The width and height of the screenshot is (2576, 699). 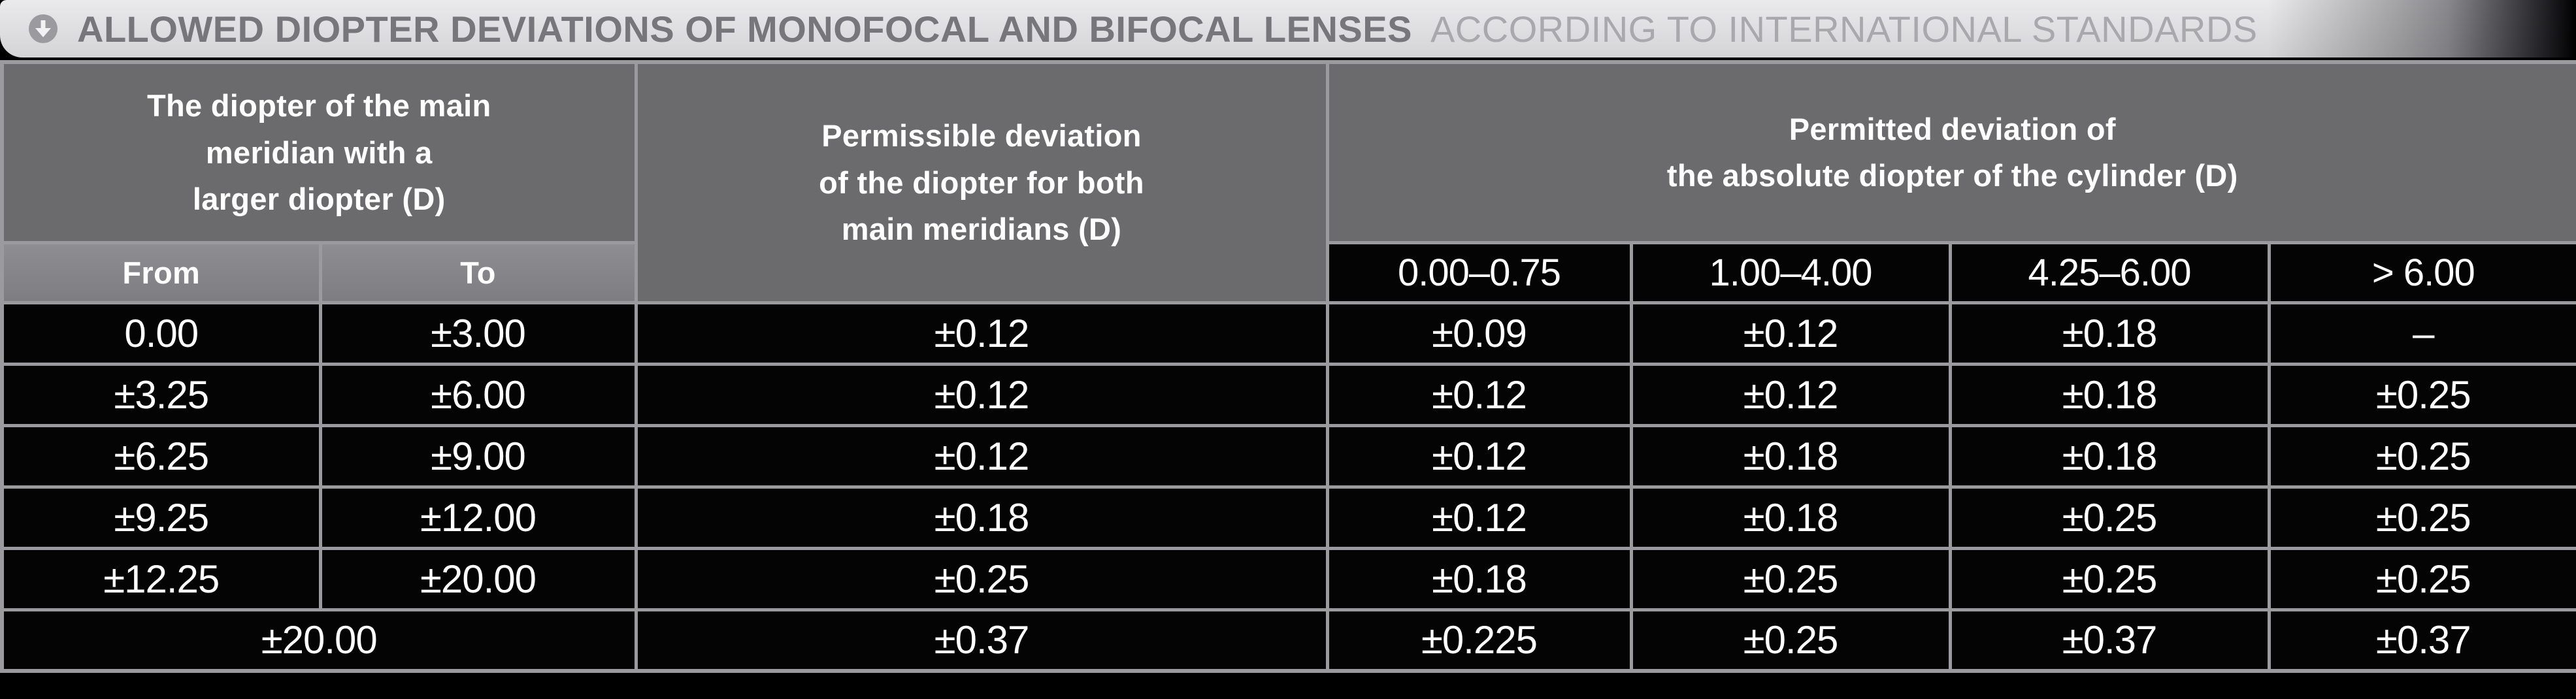 I want to click on cell-cyl-1: ±0.09, so click(x=1479, y=333).